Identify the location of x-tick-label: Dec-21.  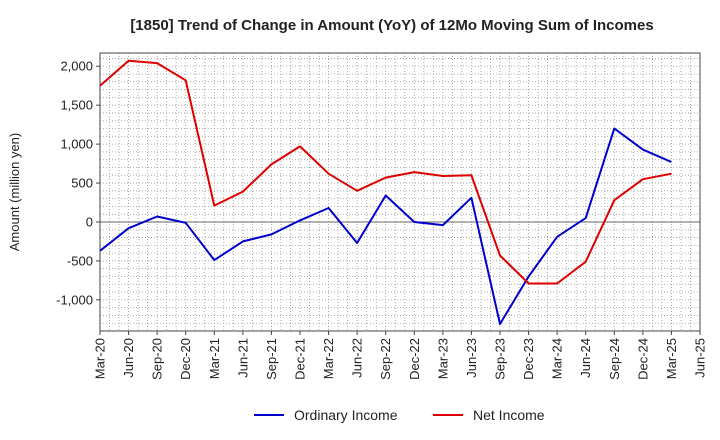
(300, 359).